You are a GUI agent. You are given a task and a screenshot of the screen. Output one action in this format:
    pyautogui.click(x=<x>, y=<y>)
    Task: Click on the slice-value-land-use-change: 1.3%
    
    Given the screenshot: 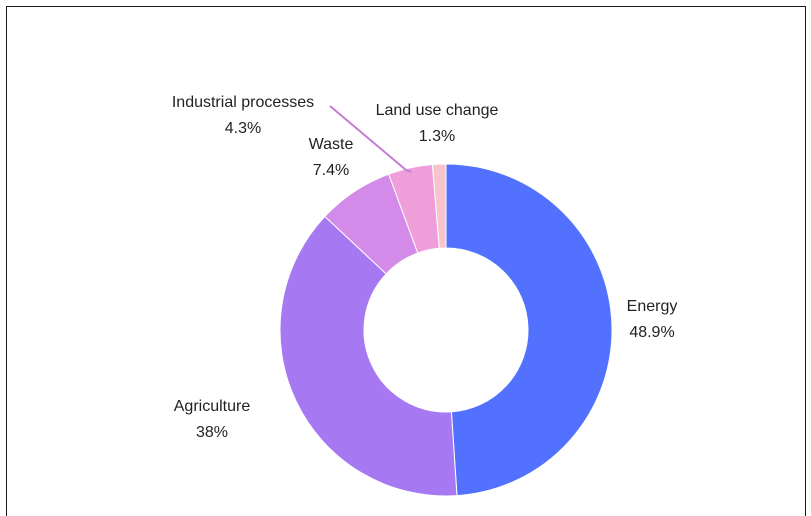 What is the action you would take?
    pyautogui.click(x=437, y=136)
    